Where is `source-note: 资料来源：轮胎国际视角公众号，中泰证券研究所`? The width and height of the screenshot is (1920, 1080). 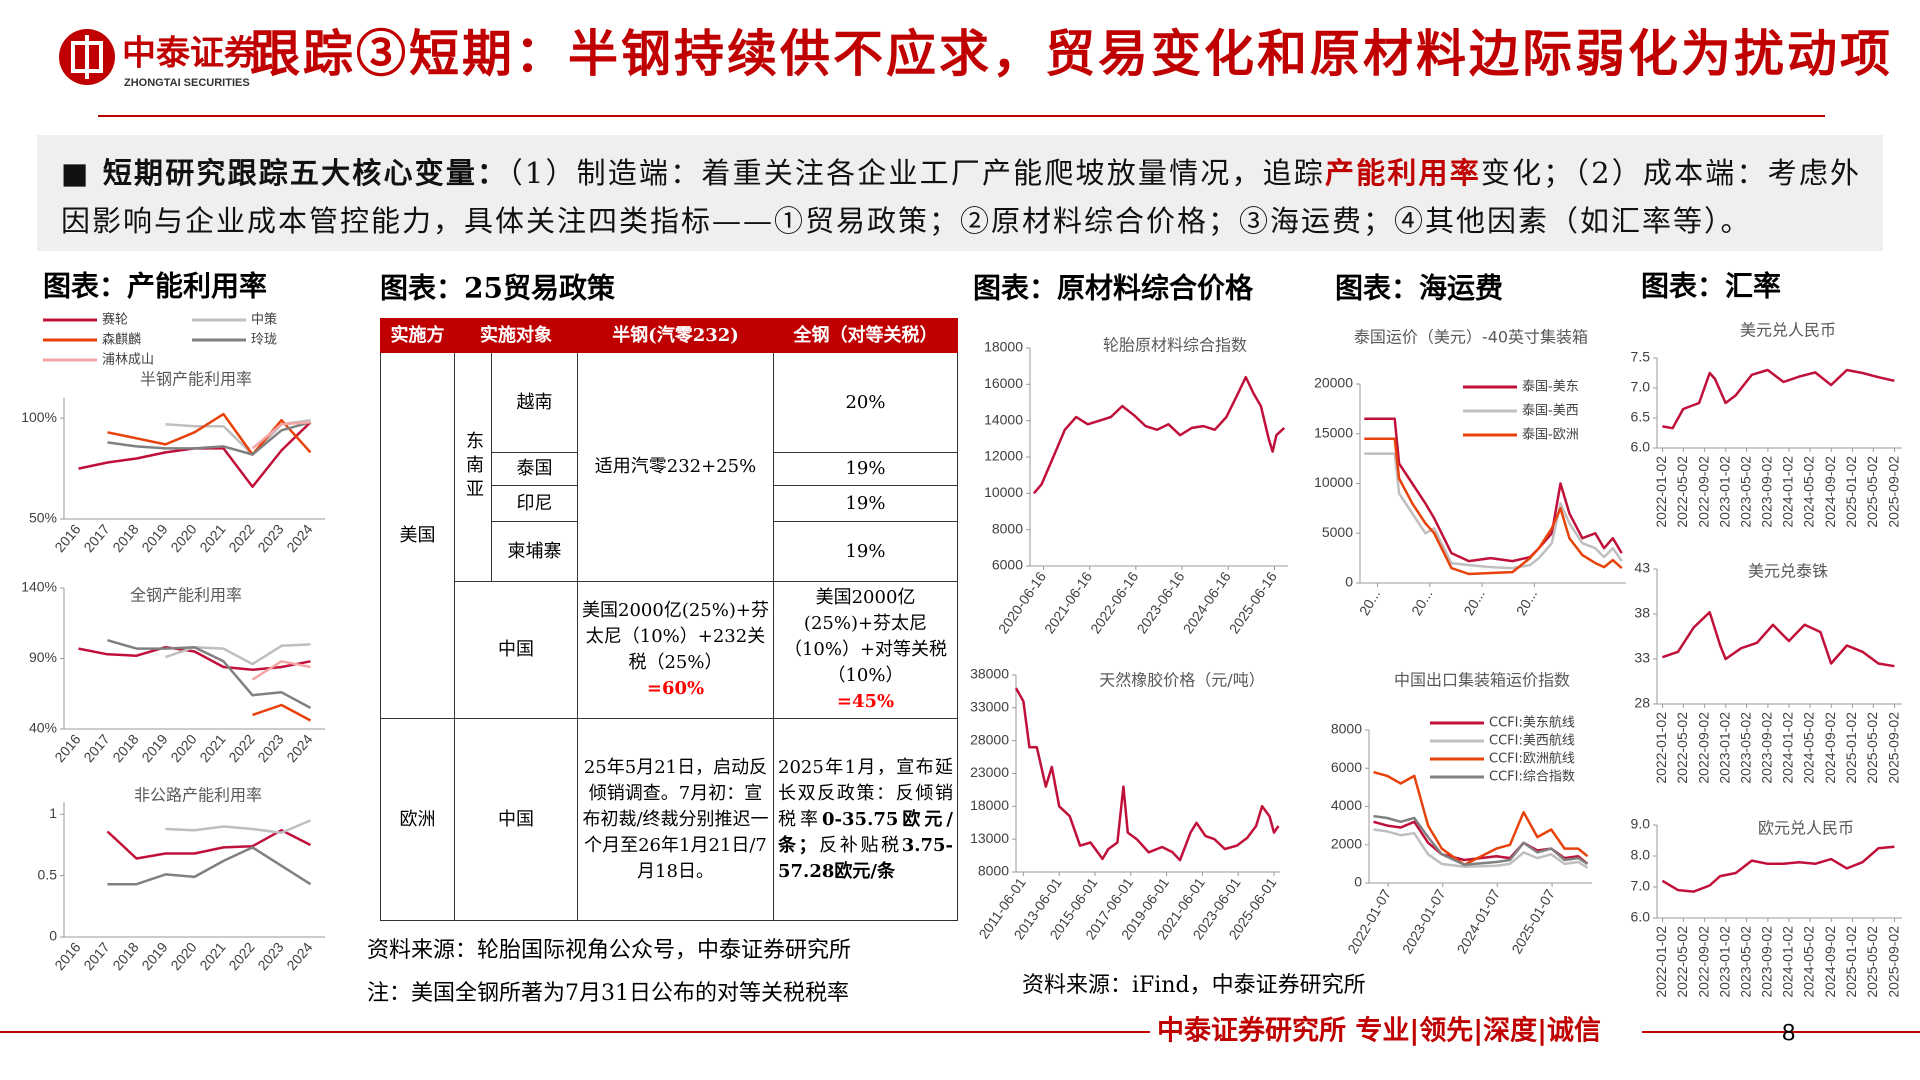
source-note: 资料来源：轮胎国际视角公众号，中泰证券研究所 is located at coordinates (609, 950).